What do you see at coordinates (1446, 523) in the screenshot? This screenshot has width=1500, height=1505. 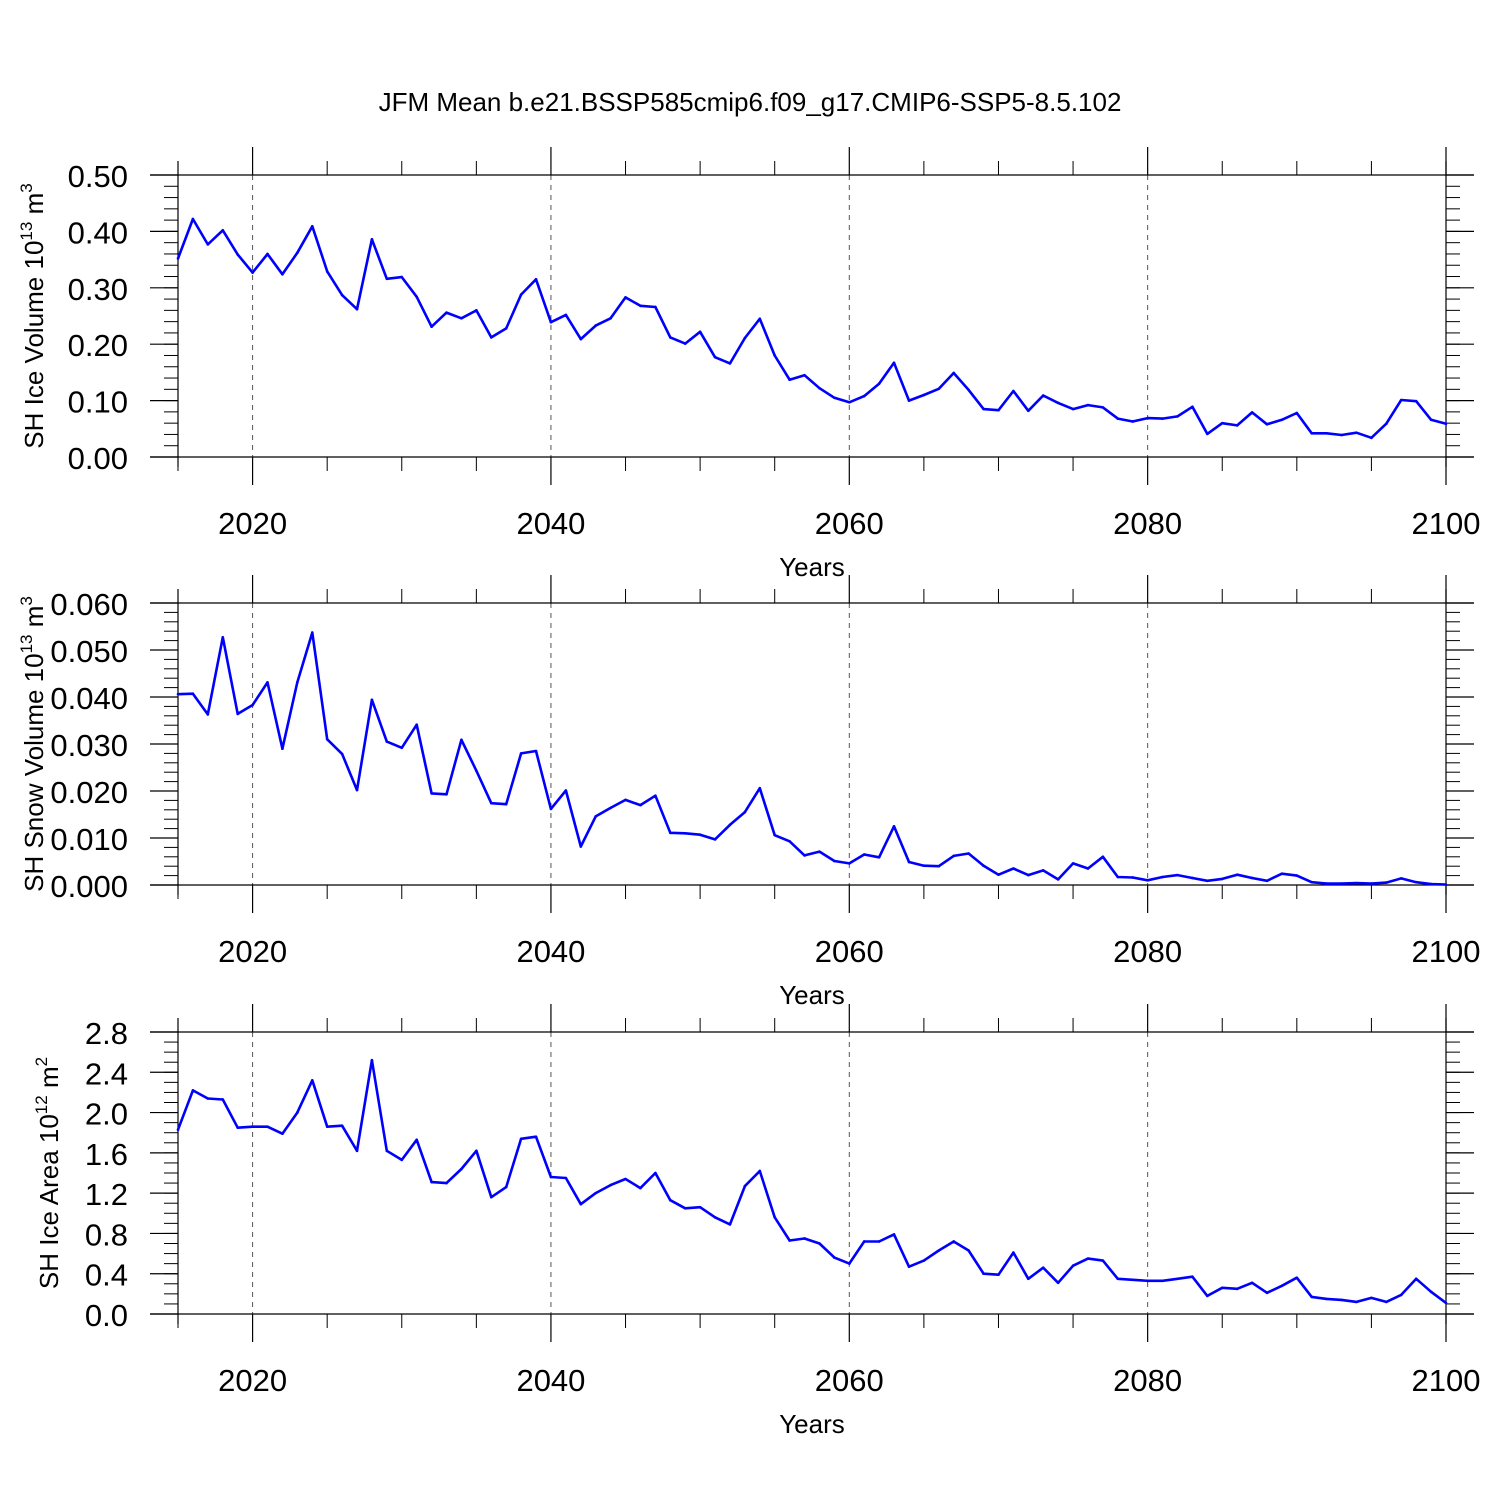 I see `x-tick-label: 2100` at bounding box center [1446, 523].